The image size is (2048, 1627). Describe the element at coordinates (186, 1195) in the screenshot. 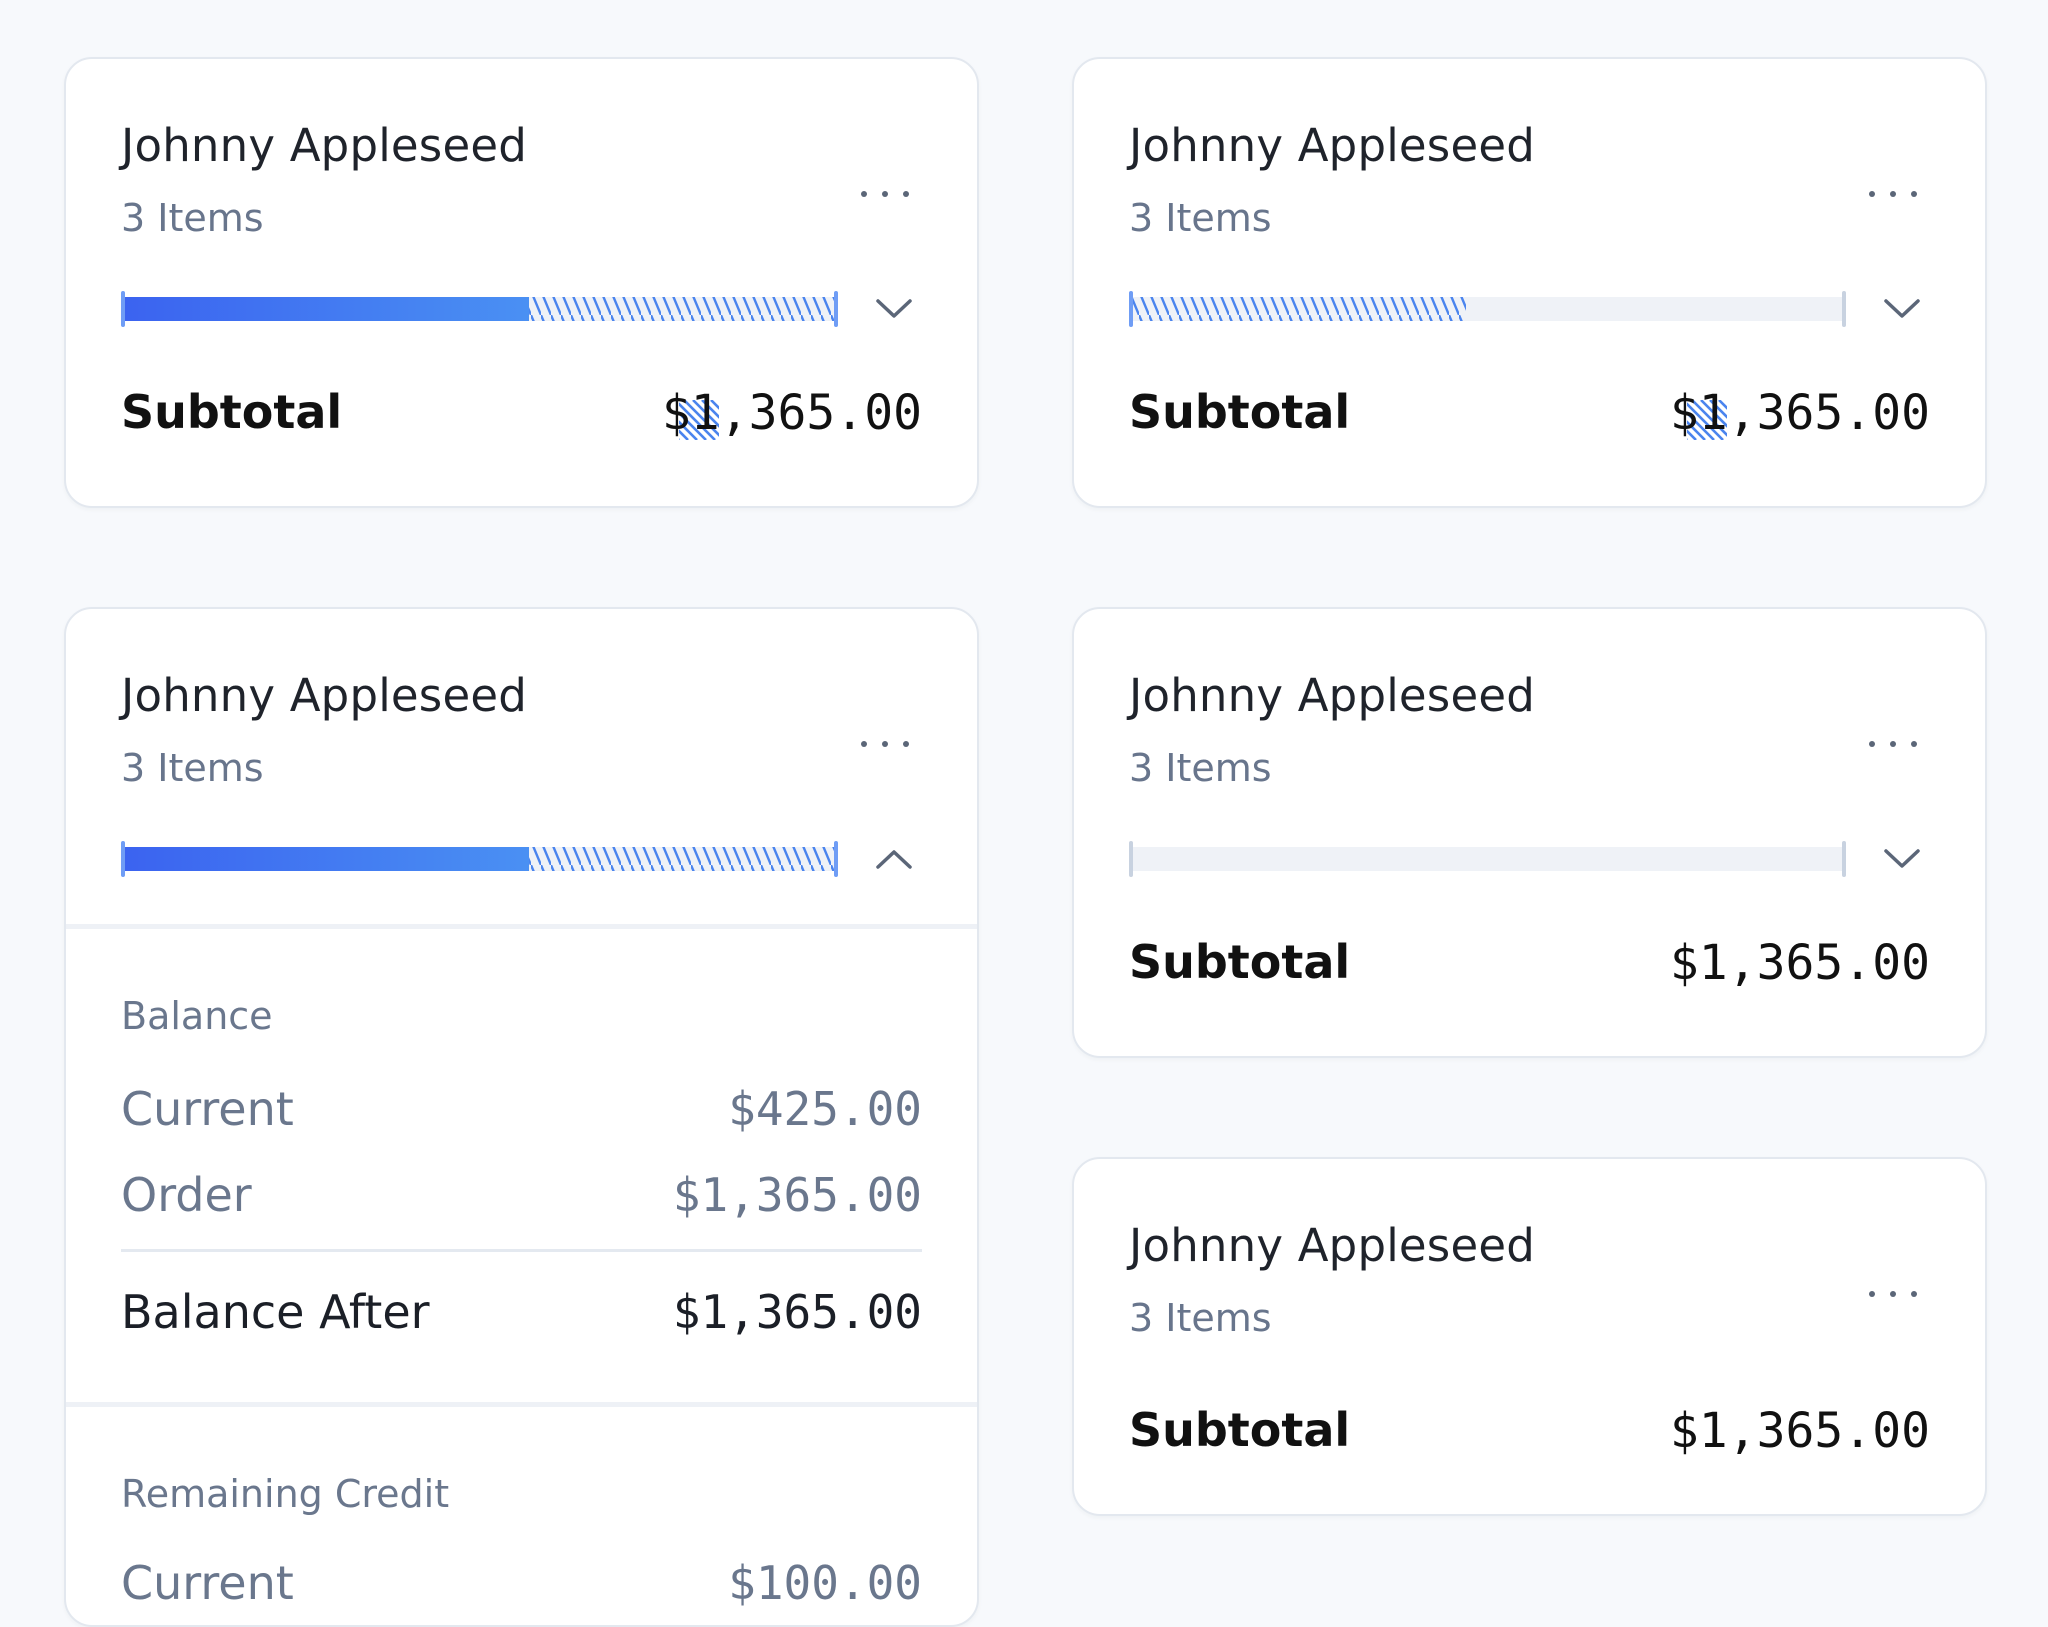

I see `balance-order-label: Order` at that location.